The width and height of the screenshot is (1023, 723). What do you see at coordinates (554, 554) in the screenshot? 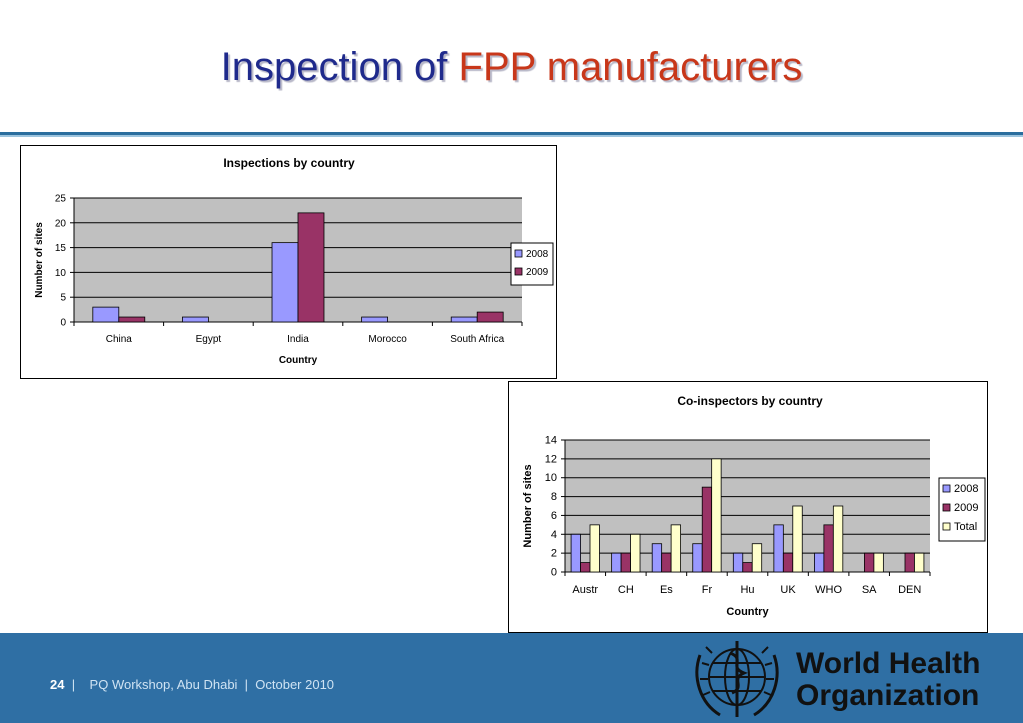
I see `y-tick-label: 2` at bounding box center [554, 554].